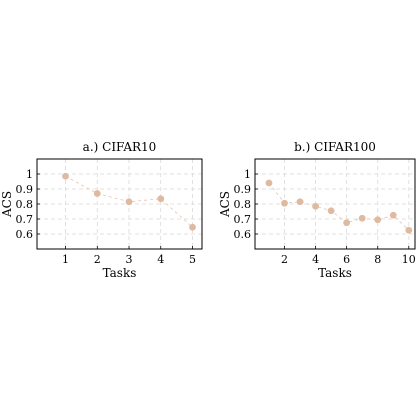  I want to click on x-tick-label: 3, so click(129, 259).